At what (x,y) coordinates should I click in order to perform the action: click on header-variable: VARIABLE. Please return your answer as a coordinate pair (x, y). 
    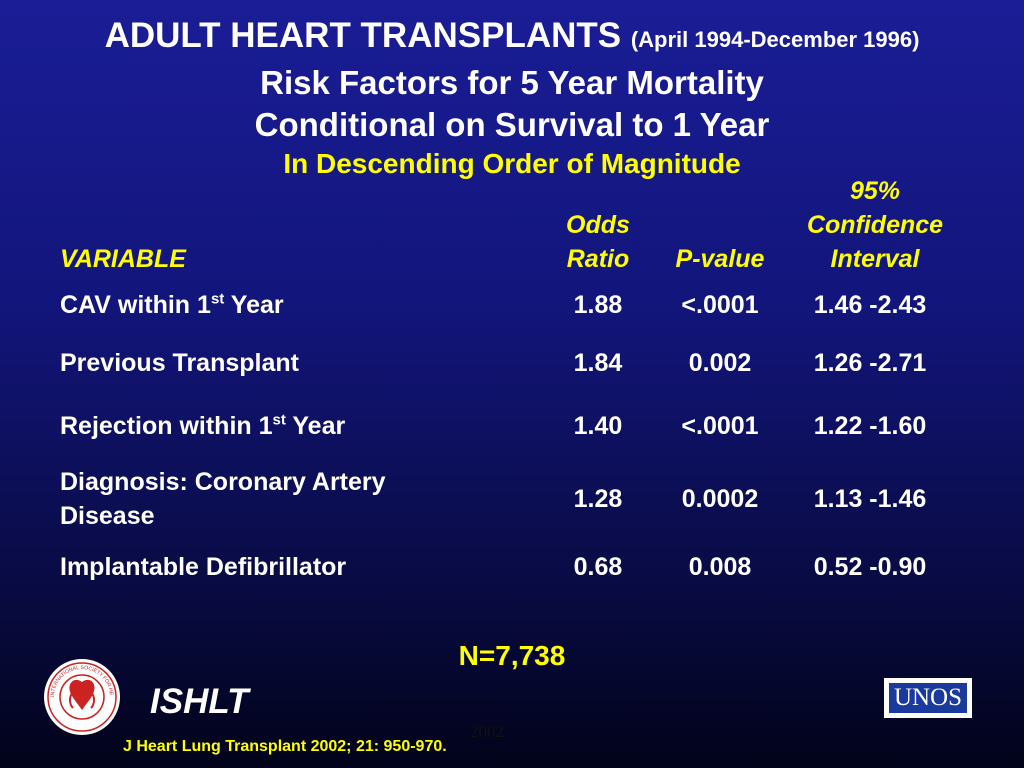
    Looking at the image, I should click on (123, 259).